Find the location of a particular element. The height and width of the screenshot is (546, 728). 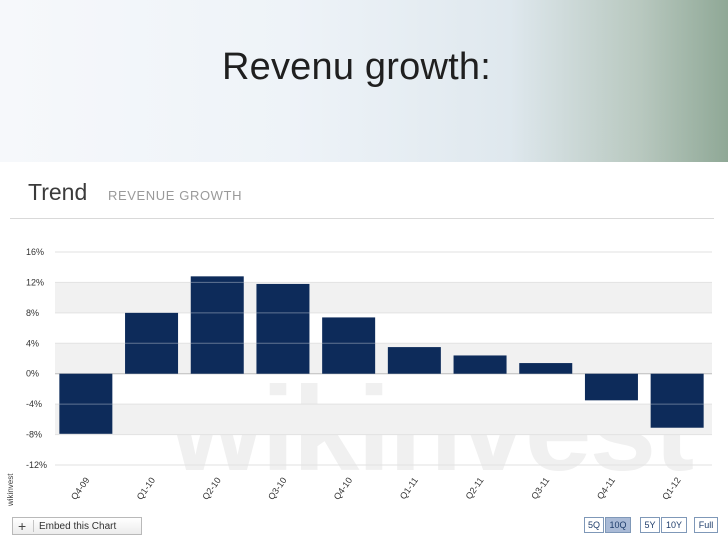

y-tick-label: 4% is located at coordinates (32, 343).